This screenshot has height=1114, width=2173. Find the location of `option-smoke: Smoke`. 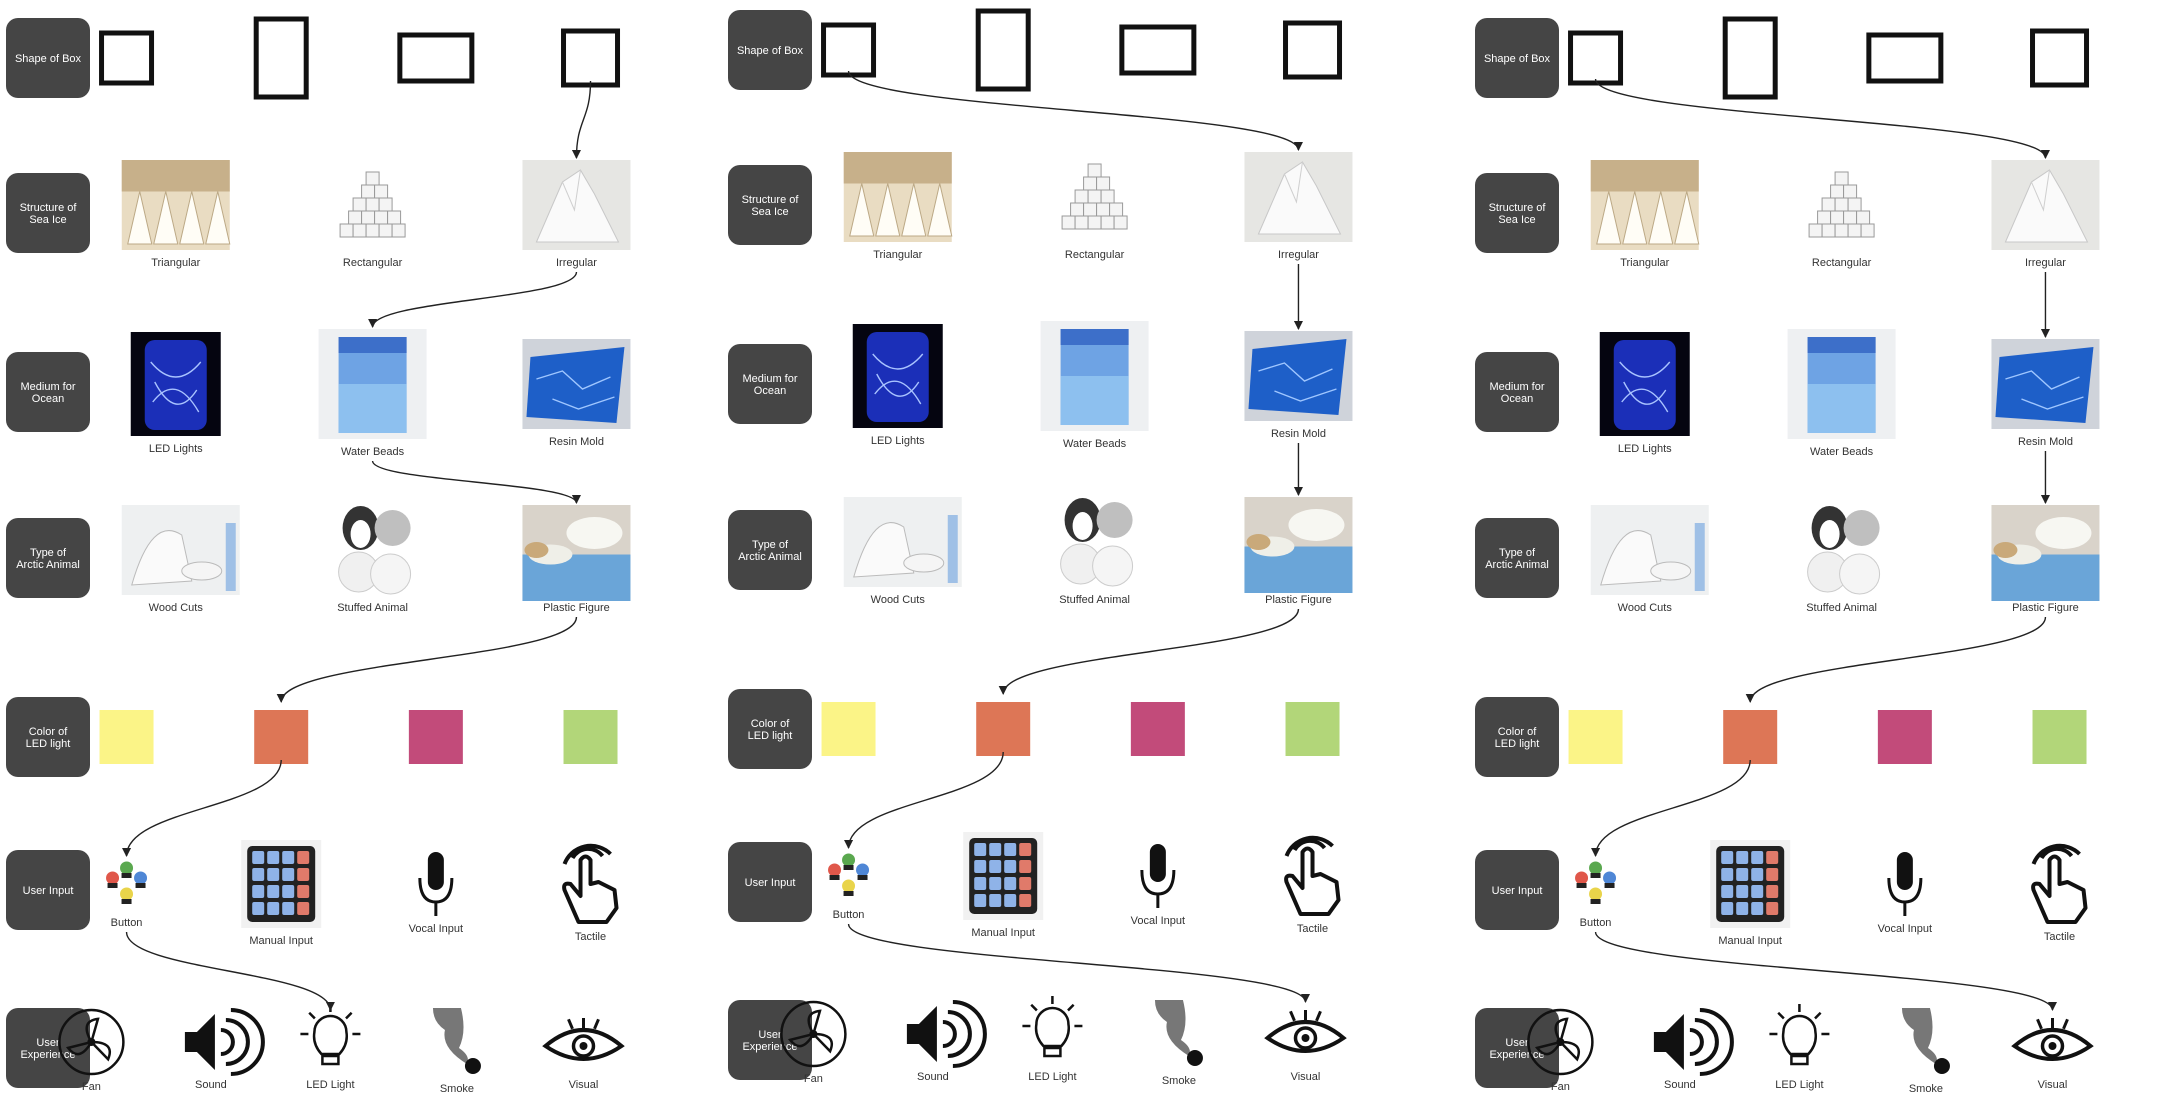

option-smoke: Smoke is located at coordinates (456, 1051).